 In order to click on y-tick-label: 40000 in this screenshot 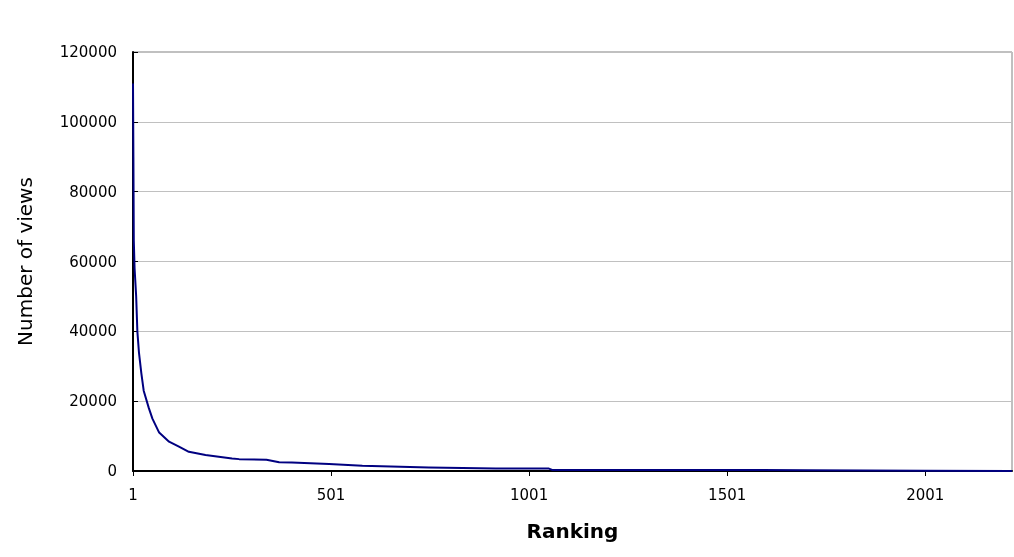, I will do `click(93, 331)`.